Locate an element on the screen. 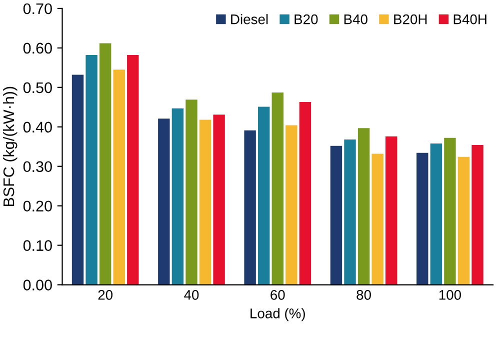 Image resolution: width=498 pixels, height=339 pixels. legend-label: Diesel is located at coordinates (249, 19).